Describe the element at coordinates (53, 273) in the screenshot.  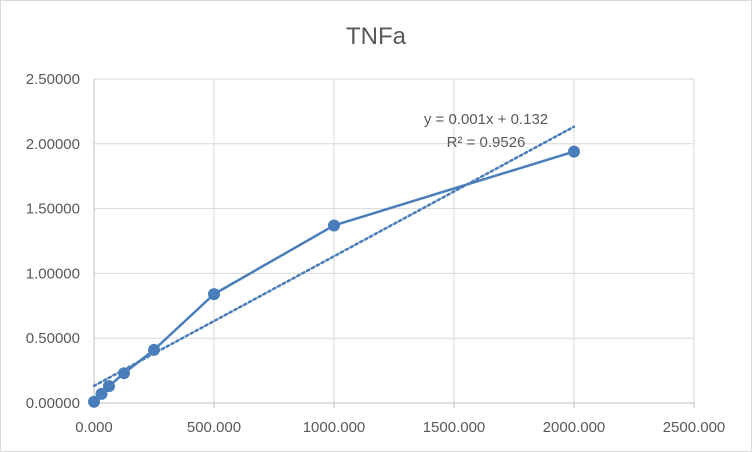
I see `y-tick-label: 1.00000` at that location.